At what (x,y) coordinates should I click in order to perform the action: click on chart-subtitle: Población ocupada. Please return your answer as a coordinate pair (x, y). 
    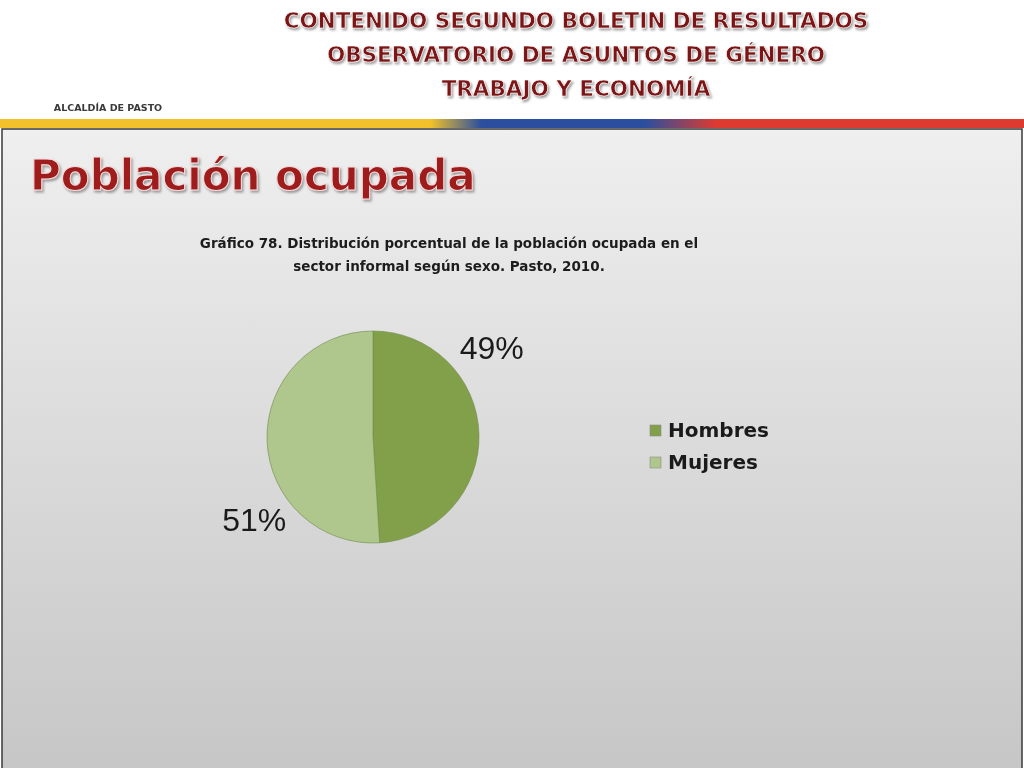
    Looking at the image, I should click on (253, 175).